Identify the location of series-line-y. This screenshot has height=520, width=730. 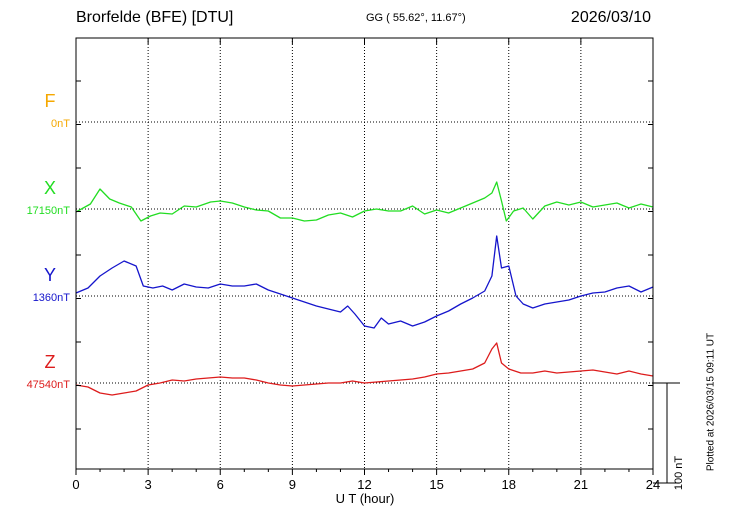
(364, 282).